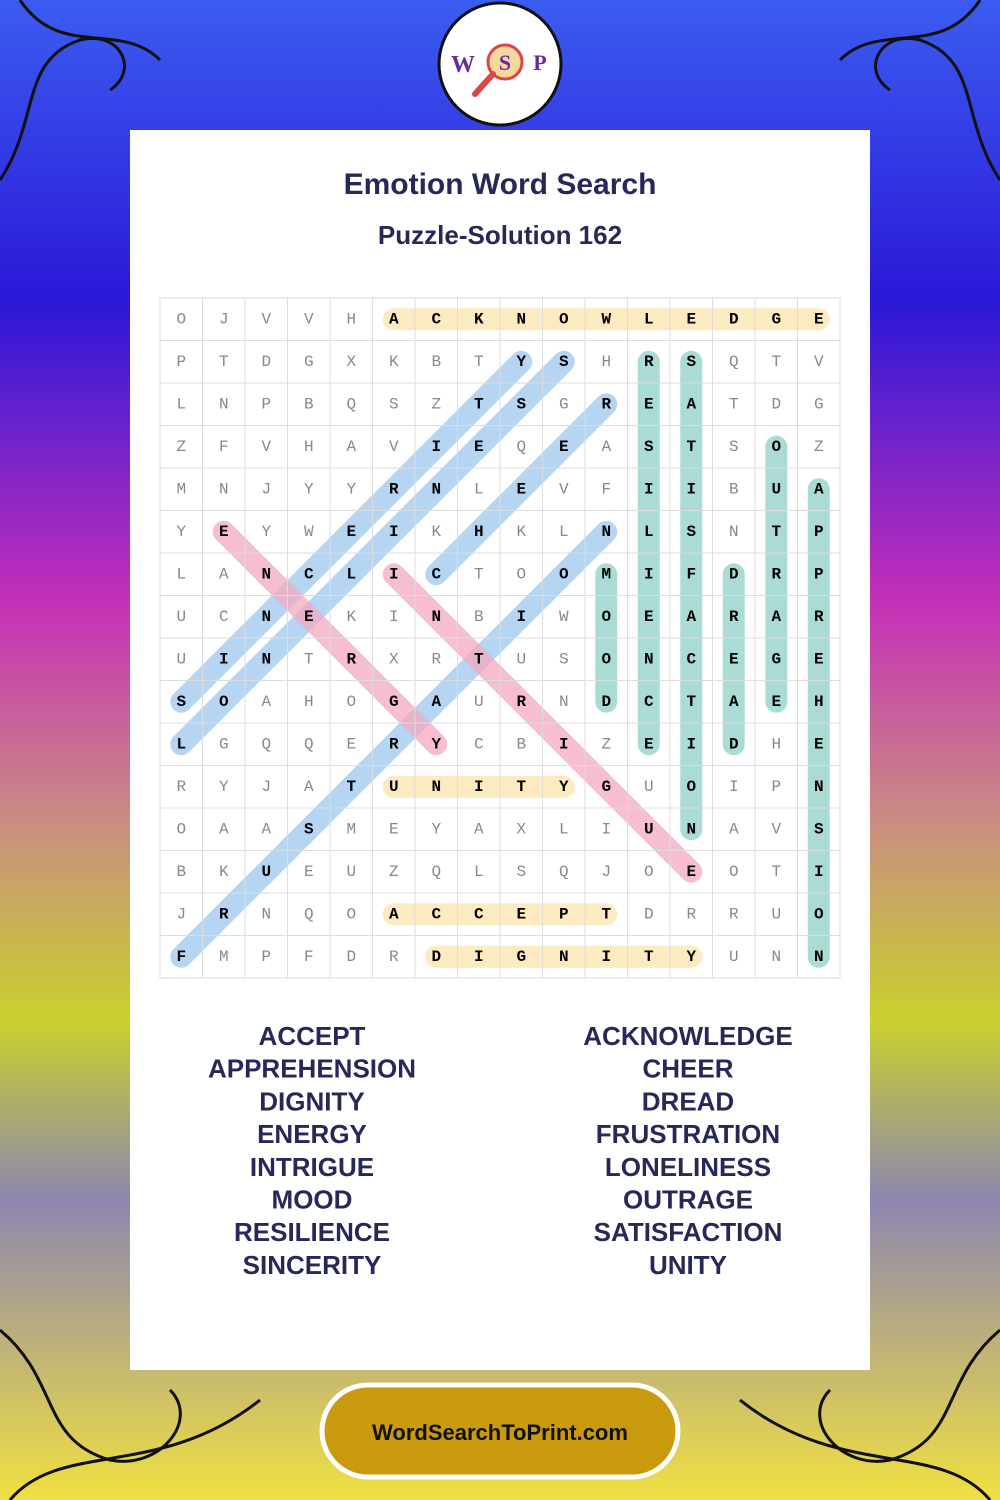  I want to click on grid-letter: J, so click(181, 914).